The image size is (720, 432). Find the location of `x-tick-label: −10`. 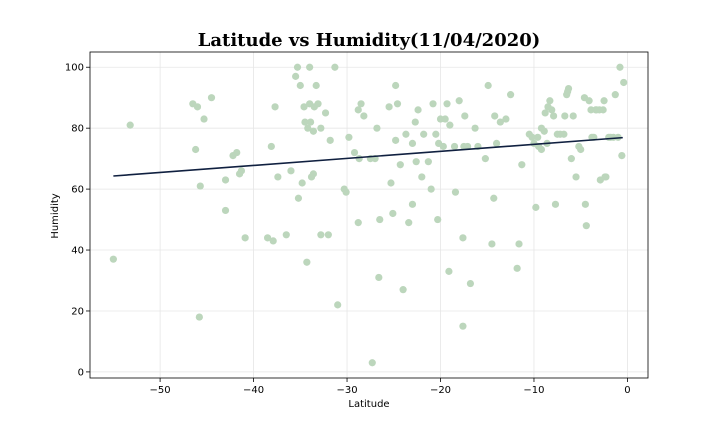

x-tick-label: −10 is located at coordinates (533, 390).